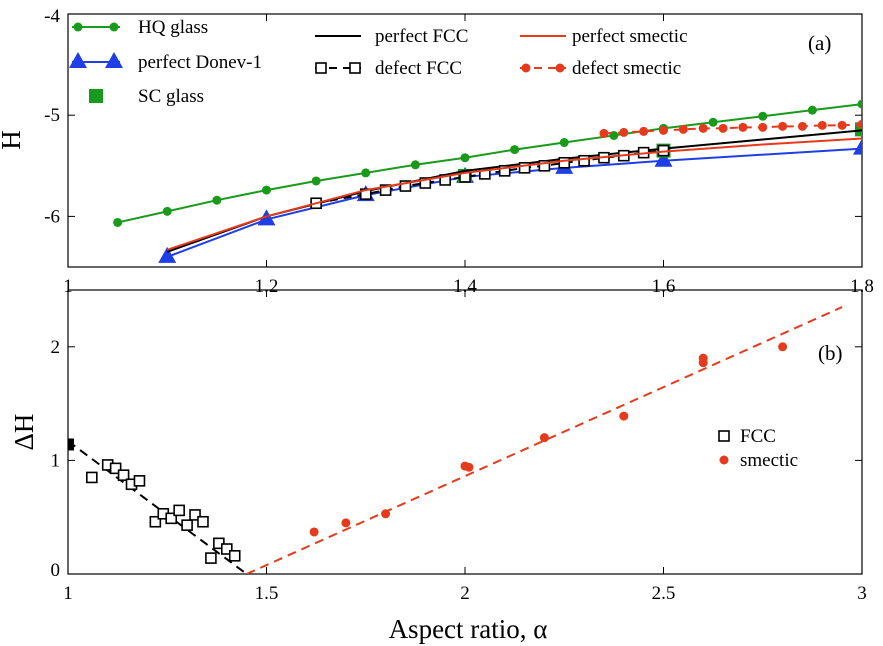 The width and height of the screenshot is (883, 646). What do you see at coordinates (13, 140) in the screenshot?
I see `y-axis-label-a: H` at bounding box center [13, 140].